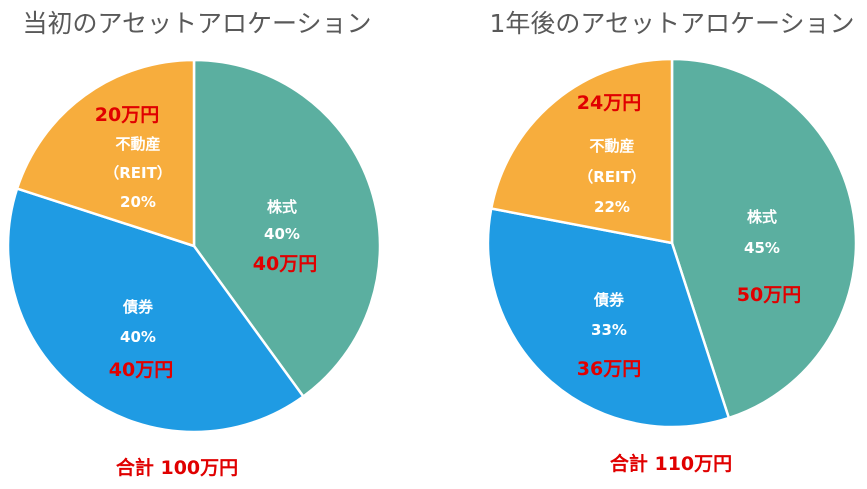 The height and width of the screenshot is (489, 867). What do you see at coordinates (769, 295) in the screenshot?
I see `slice-amount-stocks-after: 50万円` at bounding box center [769, 295].